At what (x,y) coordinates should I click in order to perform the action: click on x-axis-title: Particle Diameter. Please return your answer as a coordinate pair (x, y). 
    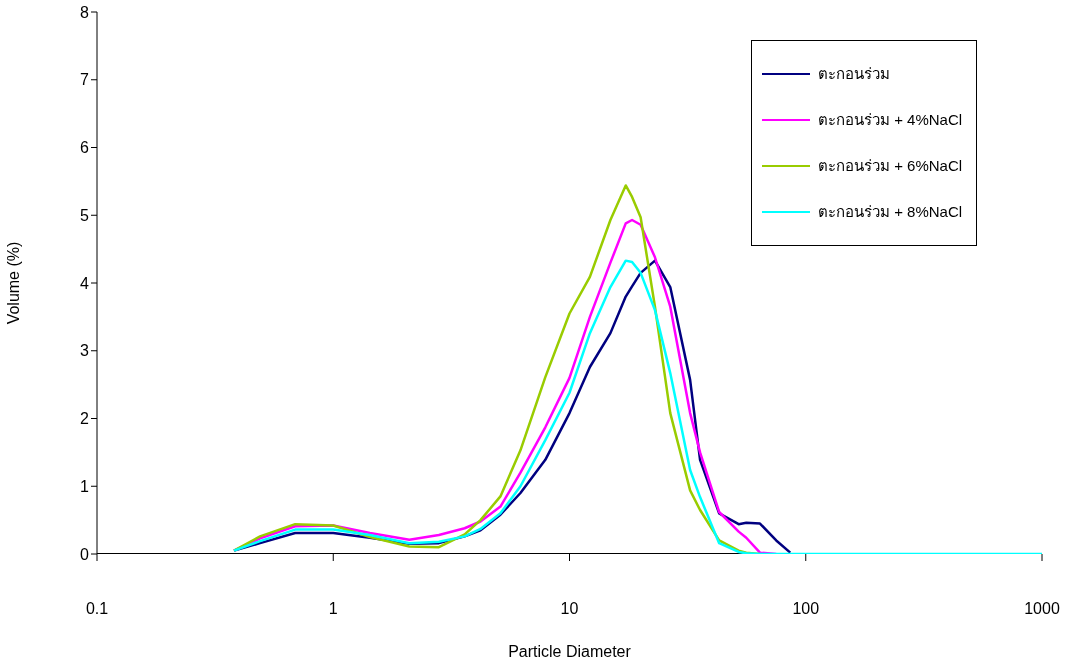
    Looking at the image, I should click on (570, 651).